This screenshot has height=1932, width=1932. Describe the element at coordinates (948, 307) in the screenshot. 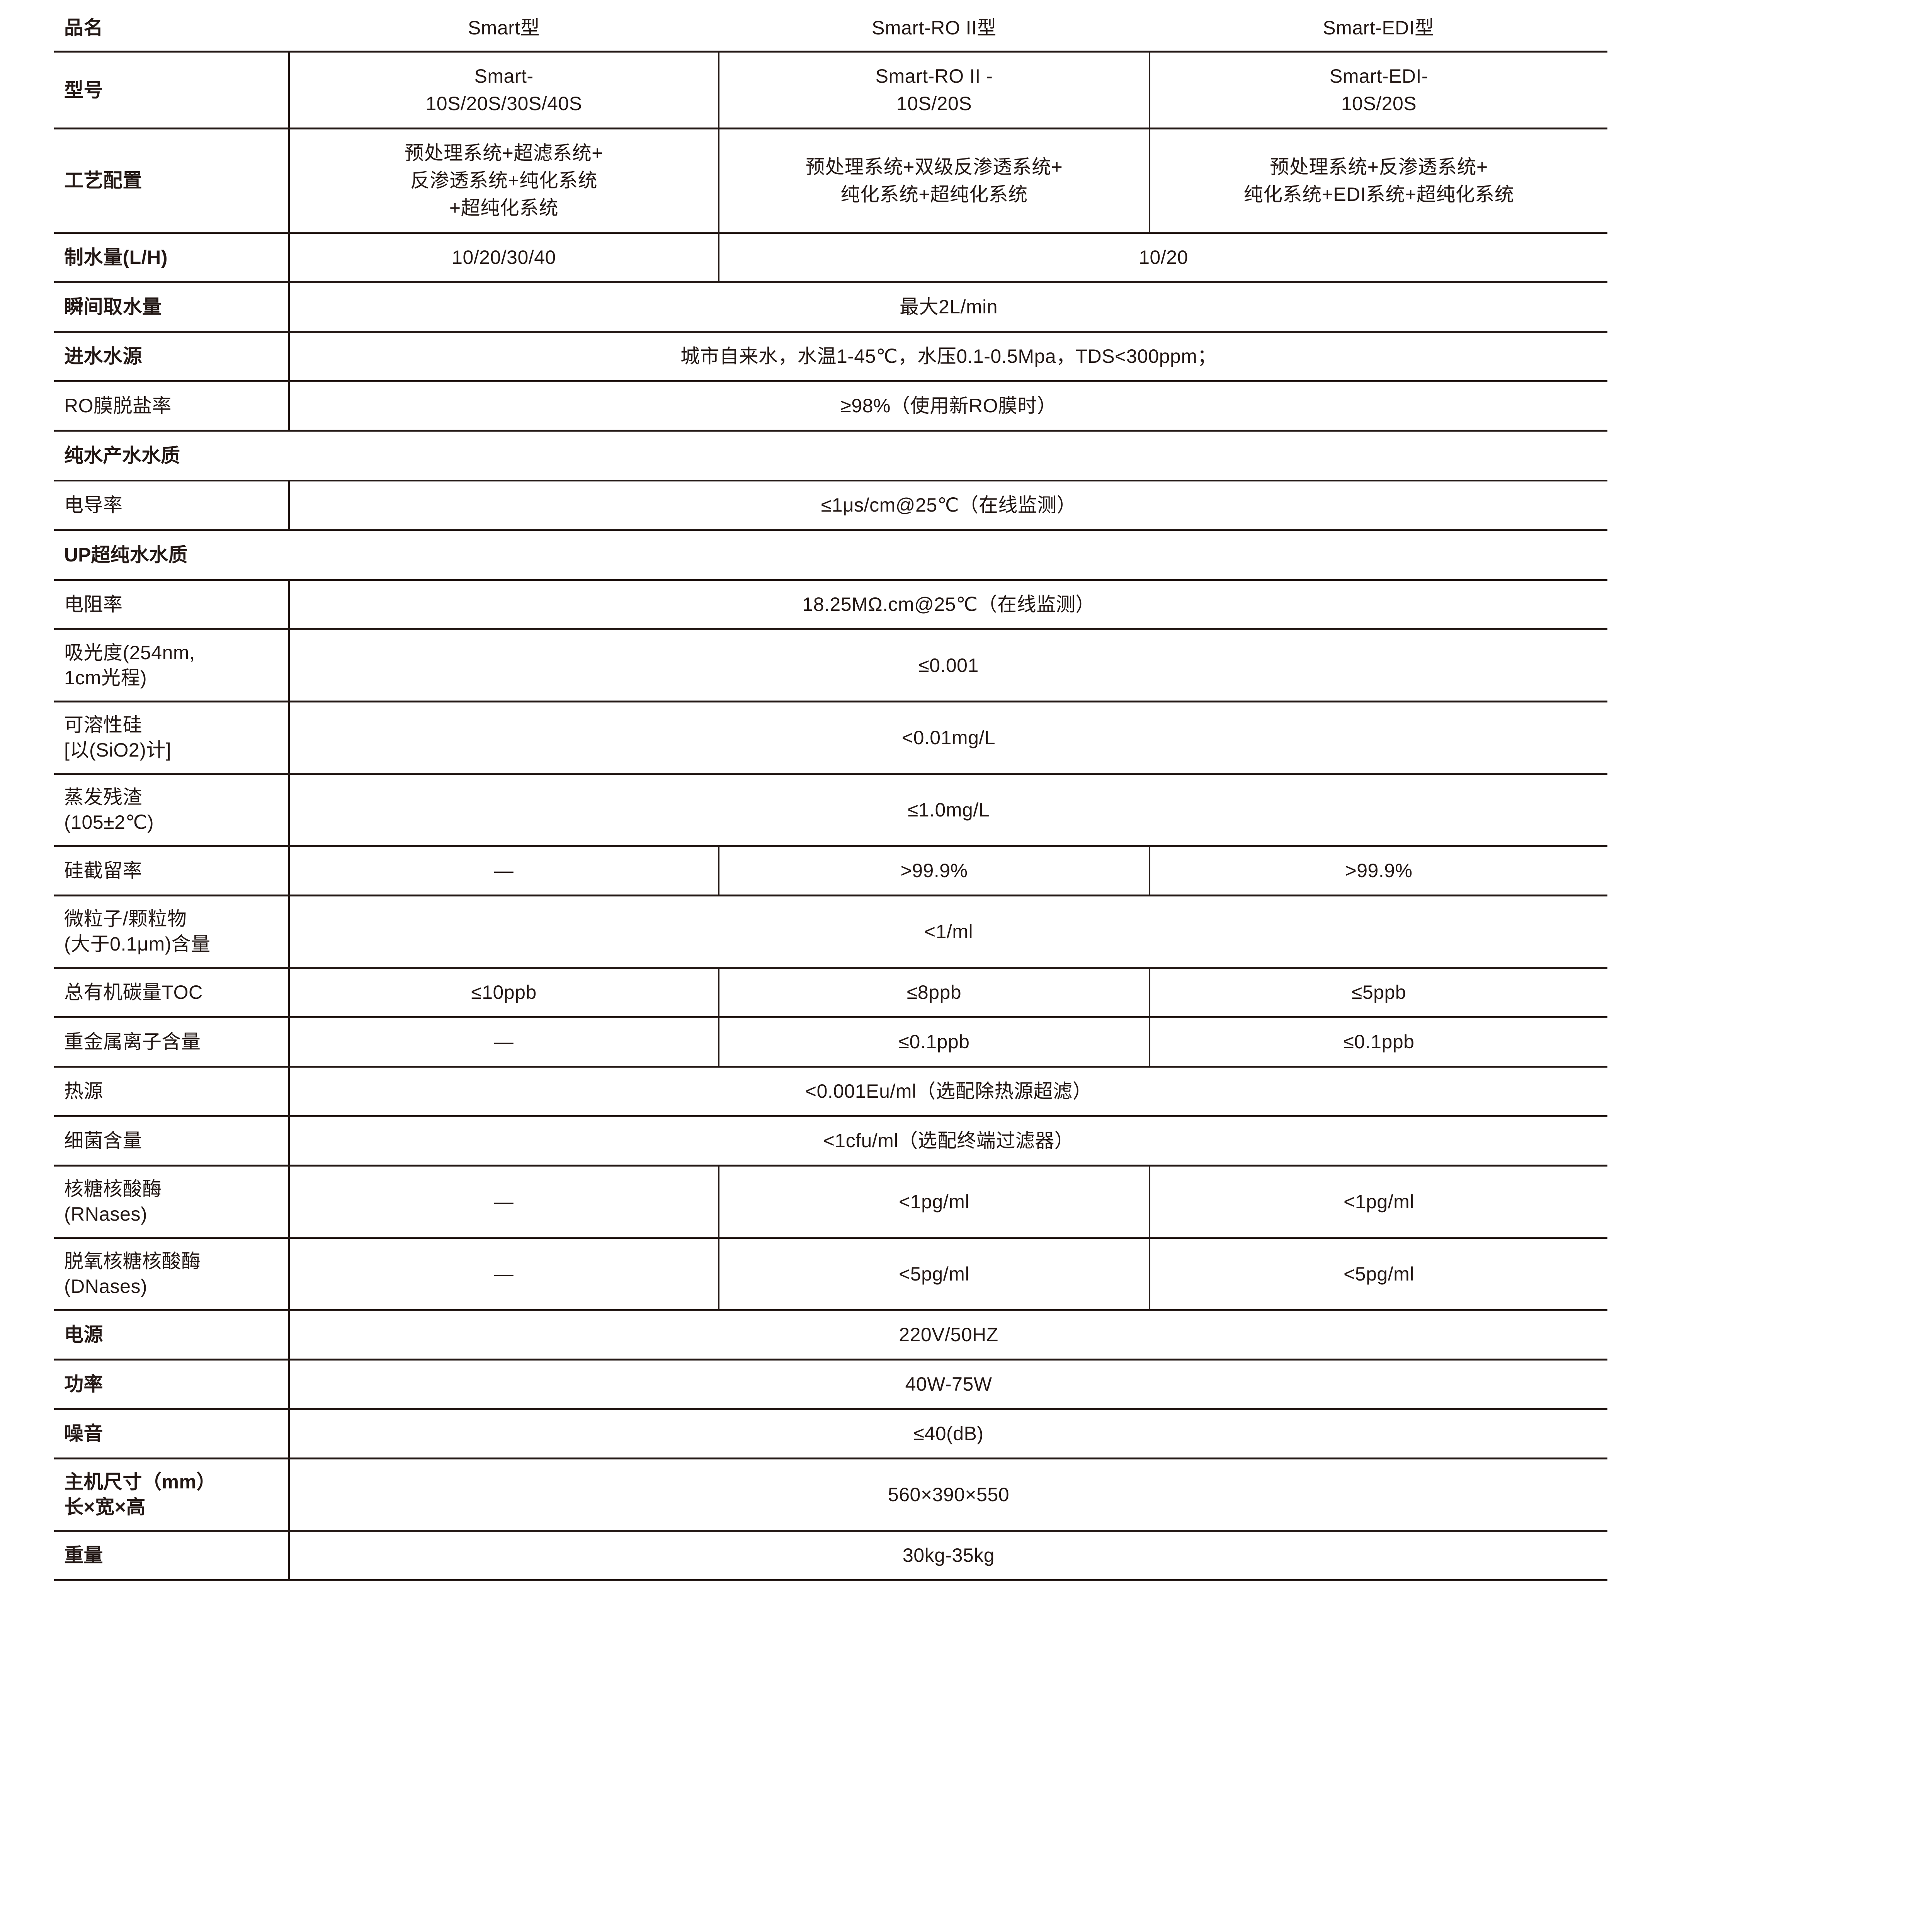

I see `row-value-all: 最大2L/min` at that location.